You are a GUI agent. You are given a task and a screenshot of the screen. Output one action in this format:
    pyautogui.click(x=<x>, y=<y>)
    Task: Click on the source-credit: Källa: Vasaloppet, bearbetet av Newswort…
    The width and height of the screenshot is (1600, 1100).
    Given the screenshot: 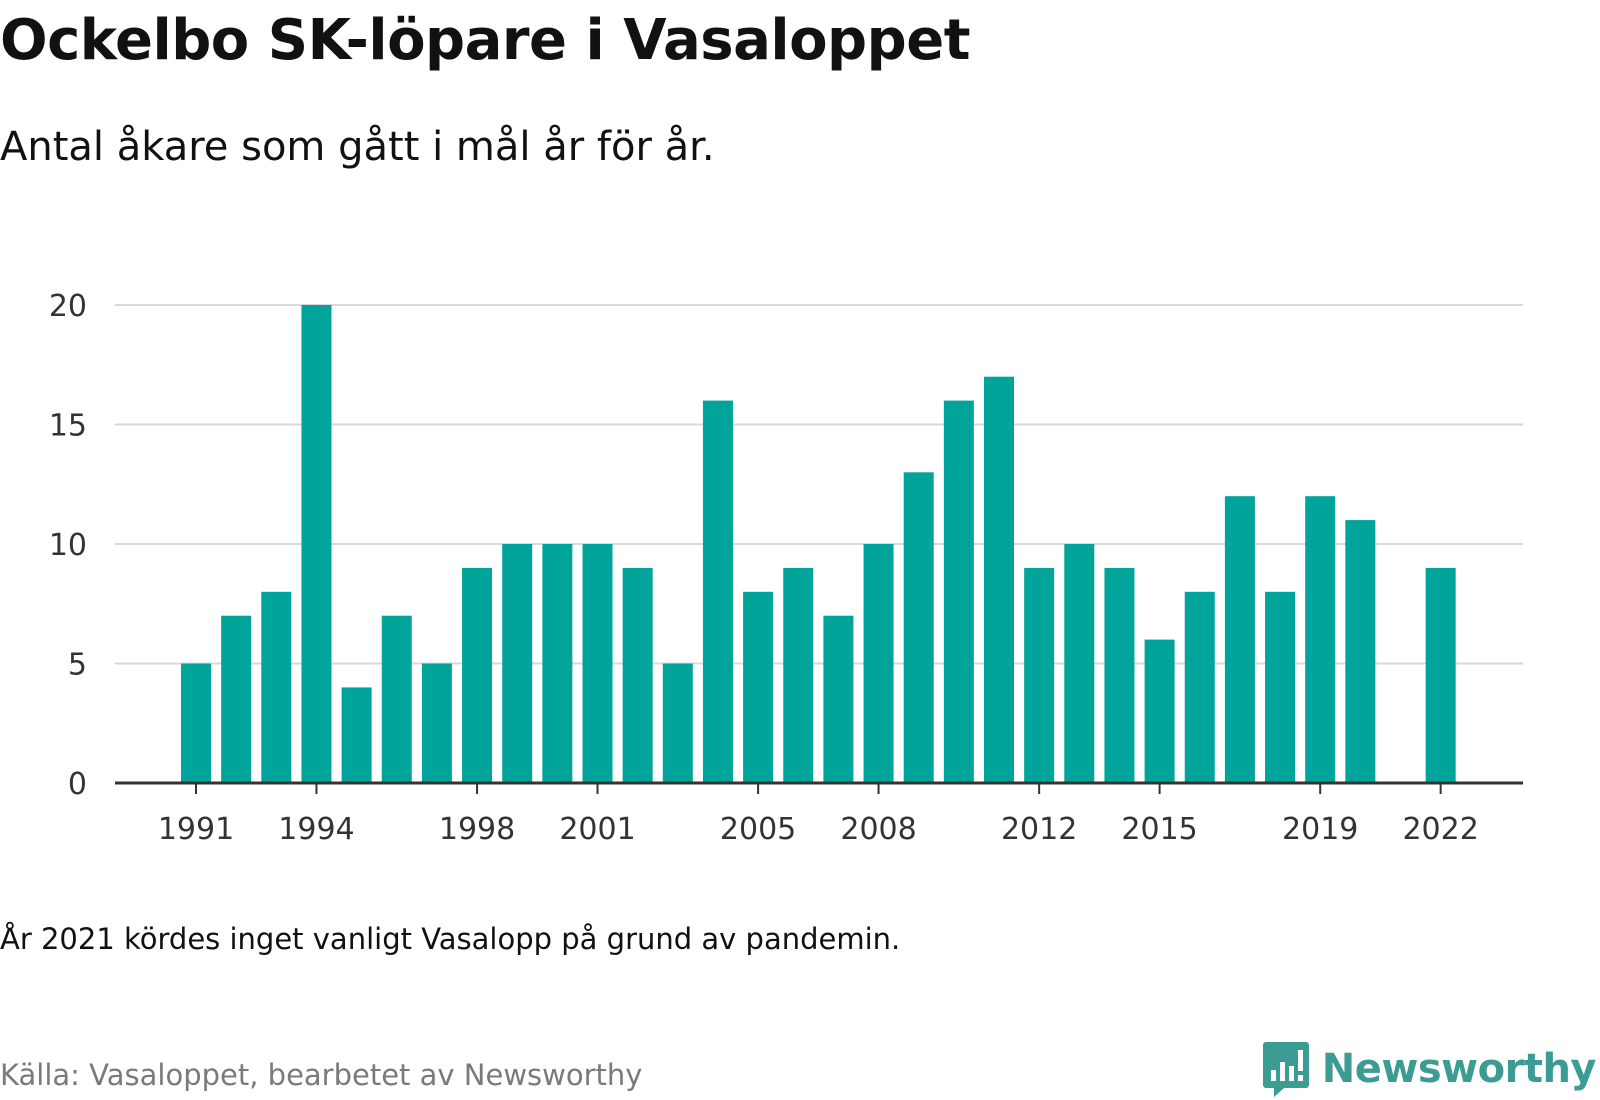 What is the action you would take?
    pyautogui.click(x=321, y=1075)
    